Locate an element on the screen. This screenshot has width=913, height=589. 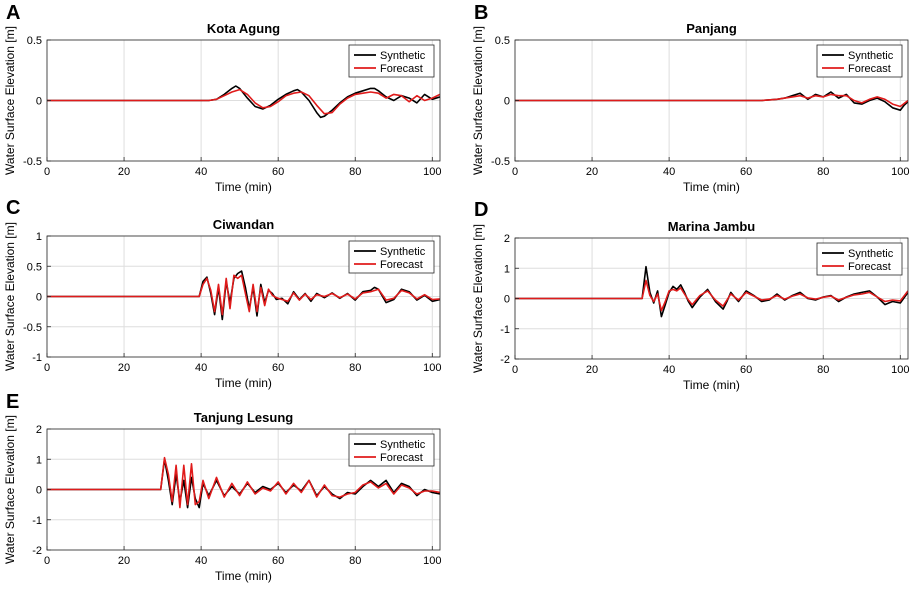
chart-d-legend-label-synthetic: Synthetic is located at coordinates (871, 254).